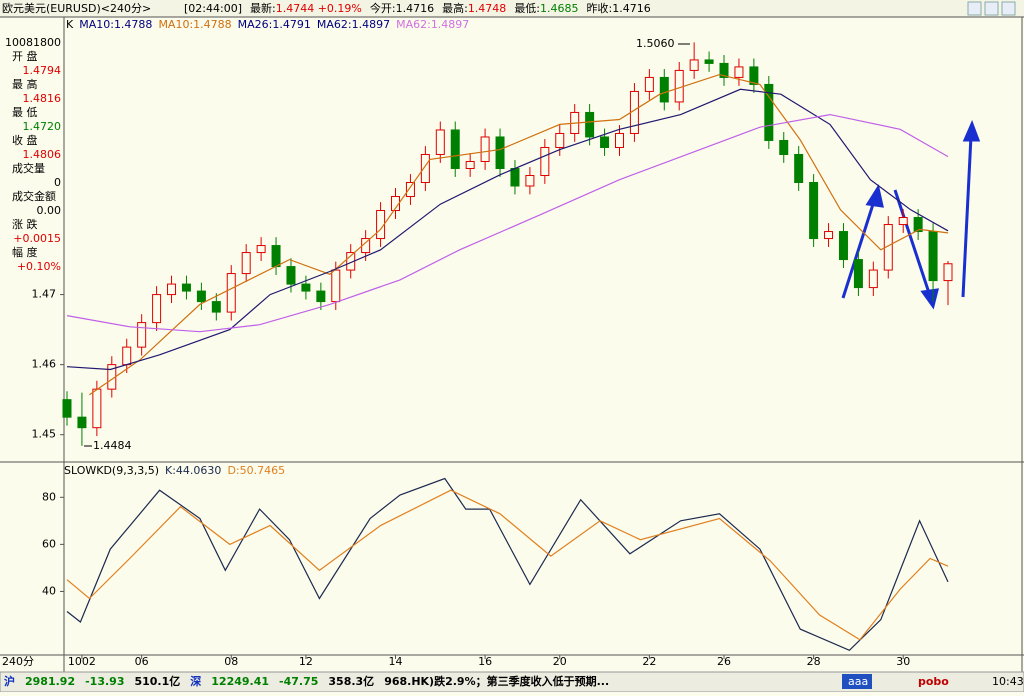 This screenshot has width=1024, height=696. What do you see at coordinates (655, 43) in the screenshot?
I see `annotation: 1.5060` at bounding box center [655, 43].